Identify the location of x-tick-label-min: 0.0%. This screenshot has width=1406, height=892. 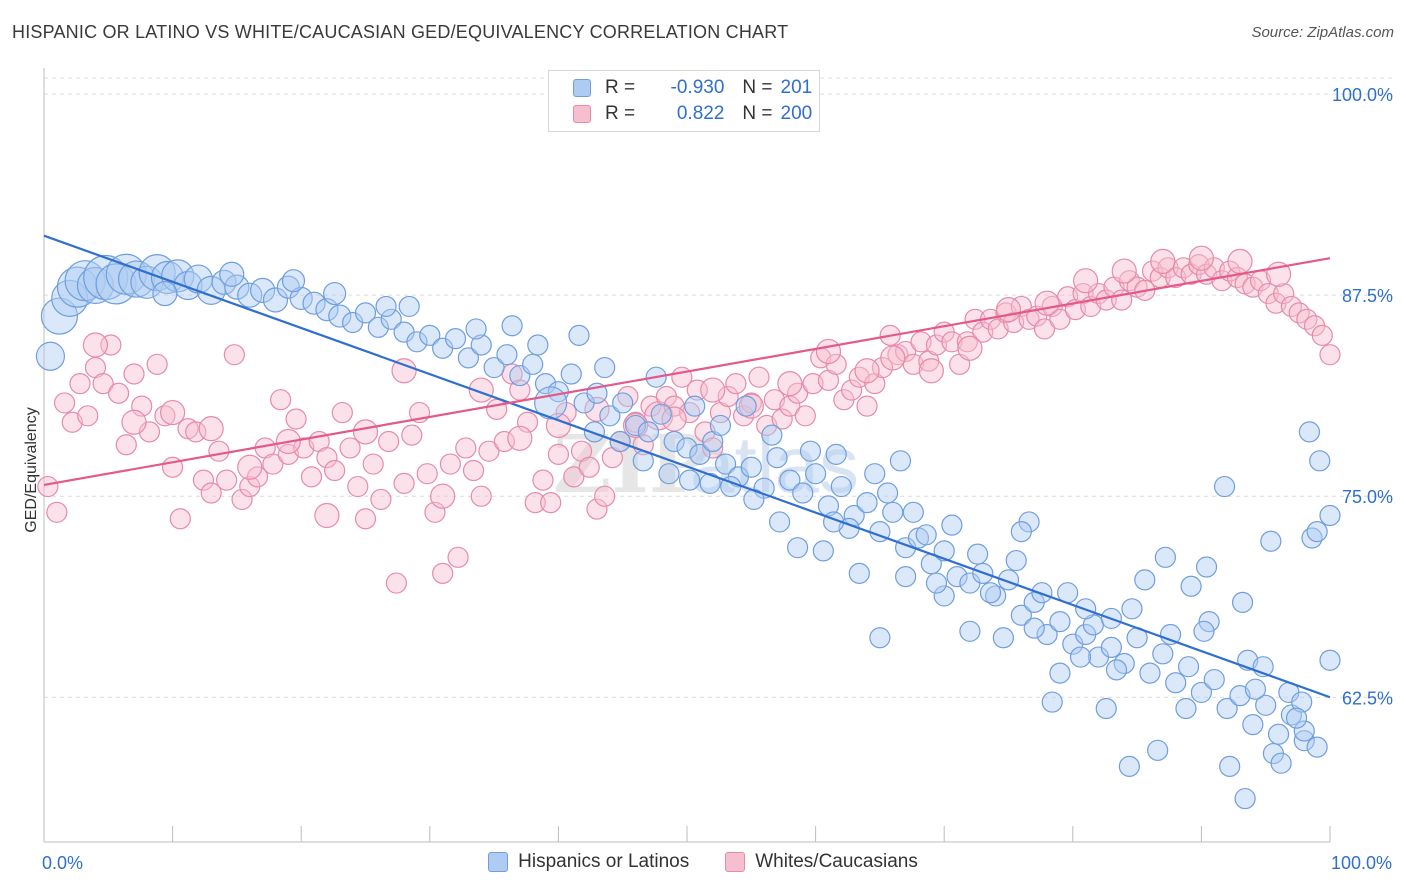
(63, 863).